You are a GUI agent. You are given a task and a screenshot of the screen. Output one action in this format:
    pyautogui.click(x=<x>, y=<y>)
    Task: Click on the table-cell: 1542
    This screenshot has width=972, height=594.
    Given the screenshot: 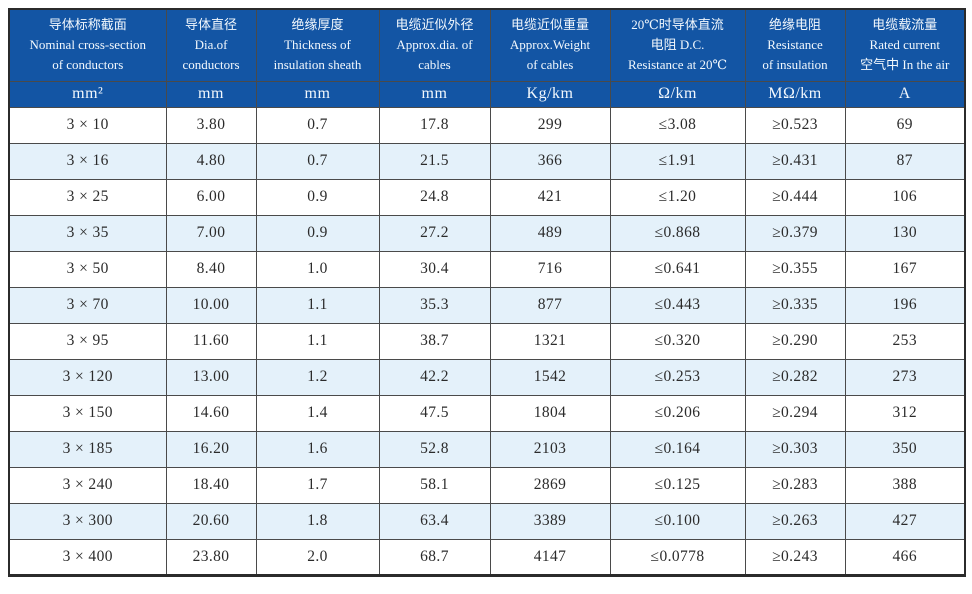 What is the action you would take?
    pyautogui.click(x=550, y=377)
    